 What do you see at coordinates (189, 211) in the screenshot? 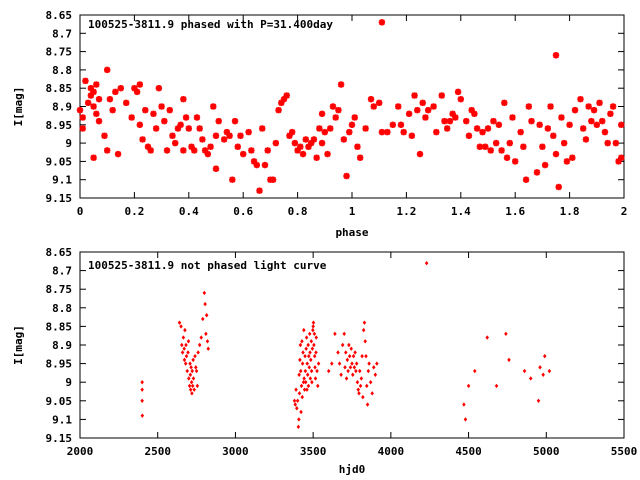
I see `x-tick-label: 0.4` at bounding box center [189, 211].